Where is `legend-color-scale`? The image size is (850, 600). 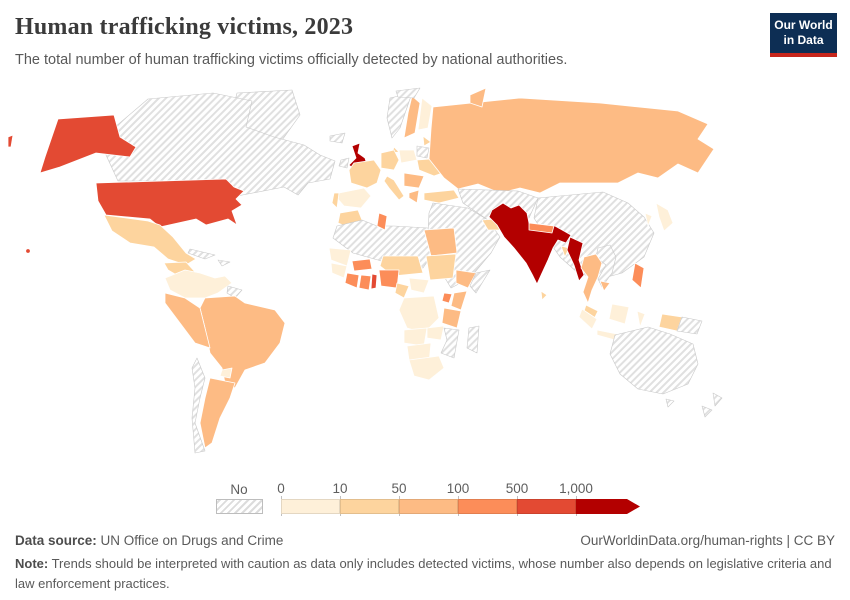 legend-color-scale is located at coordinates (460, 506).